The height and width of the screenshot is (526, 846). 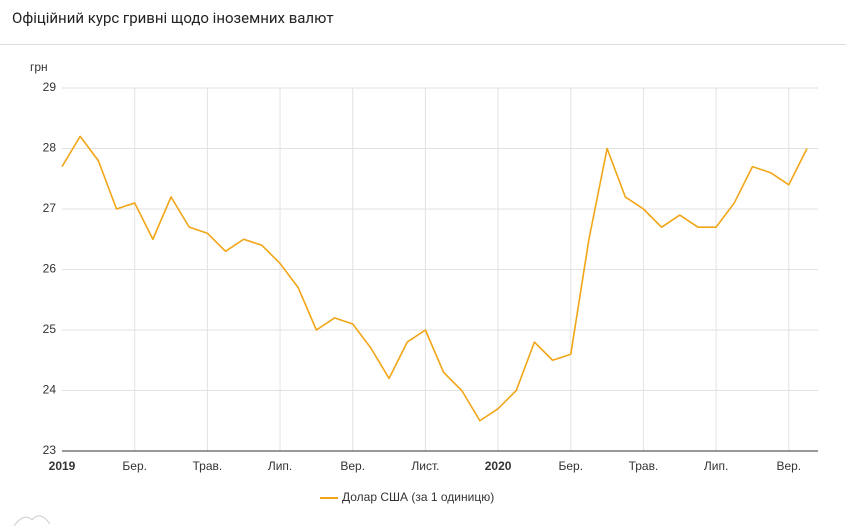 I want to click on y-tick-label: 23, so click(x=50, y=450).